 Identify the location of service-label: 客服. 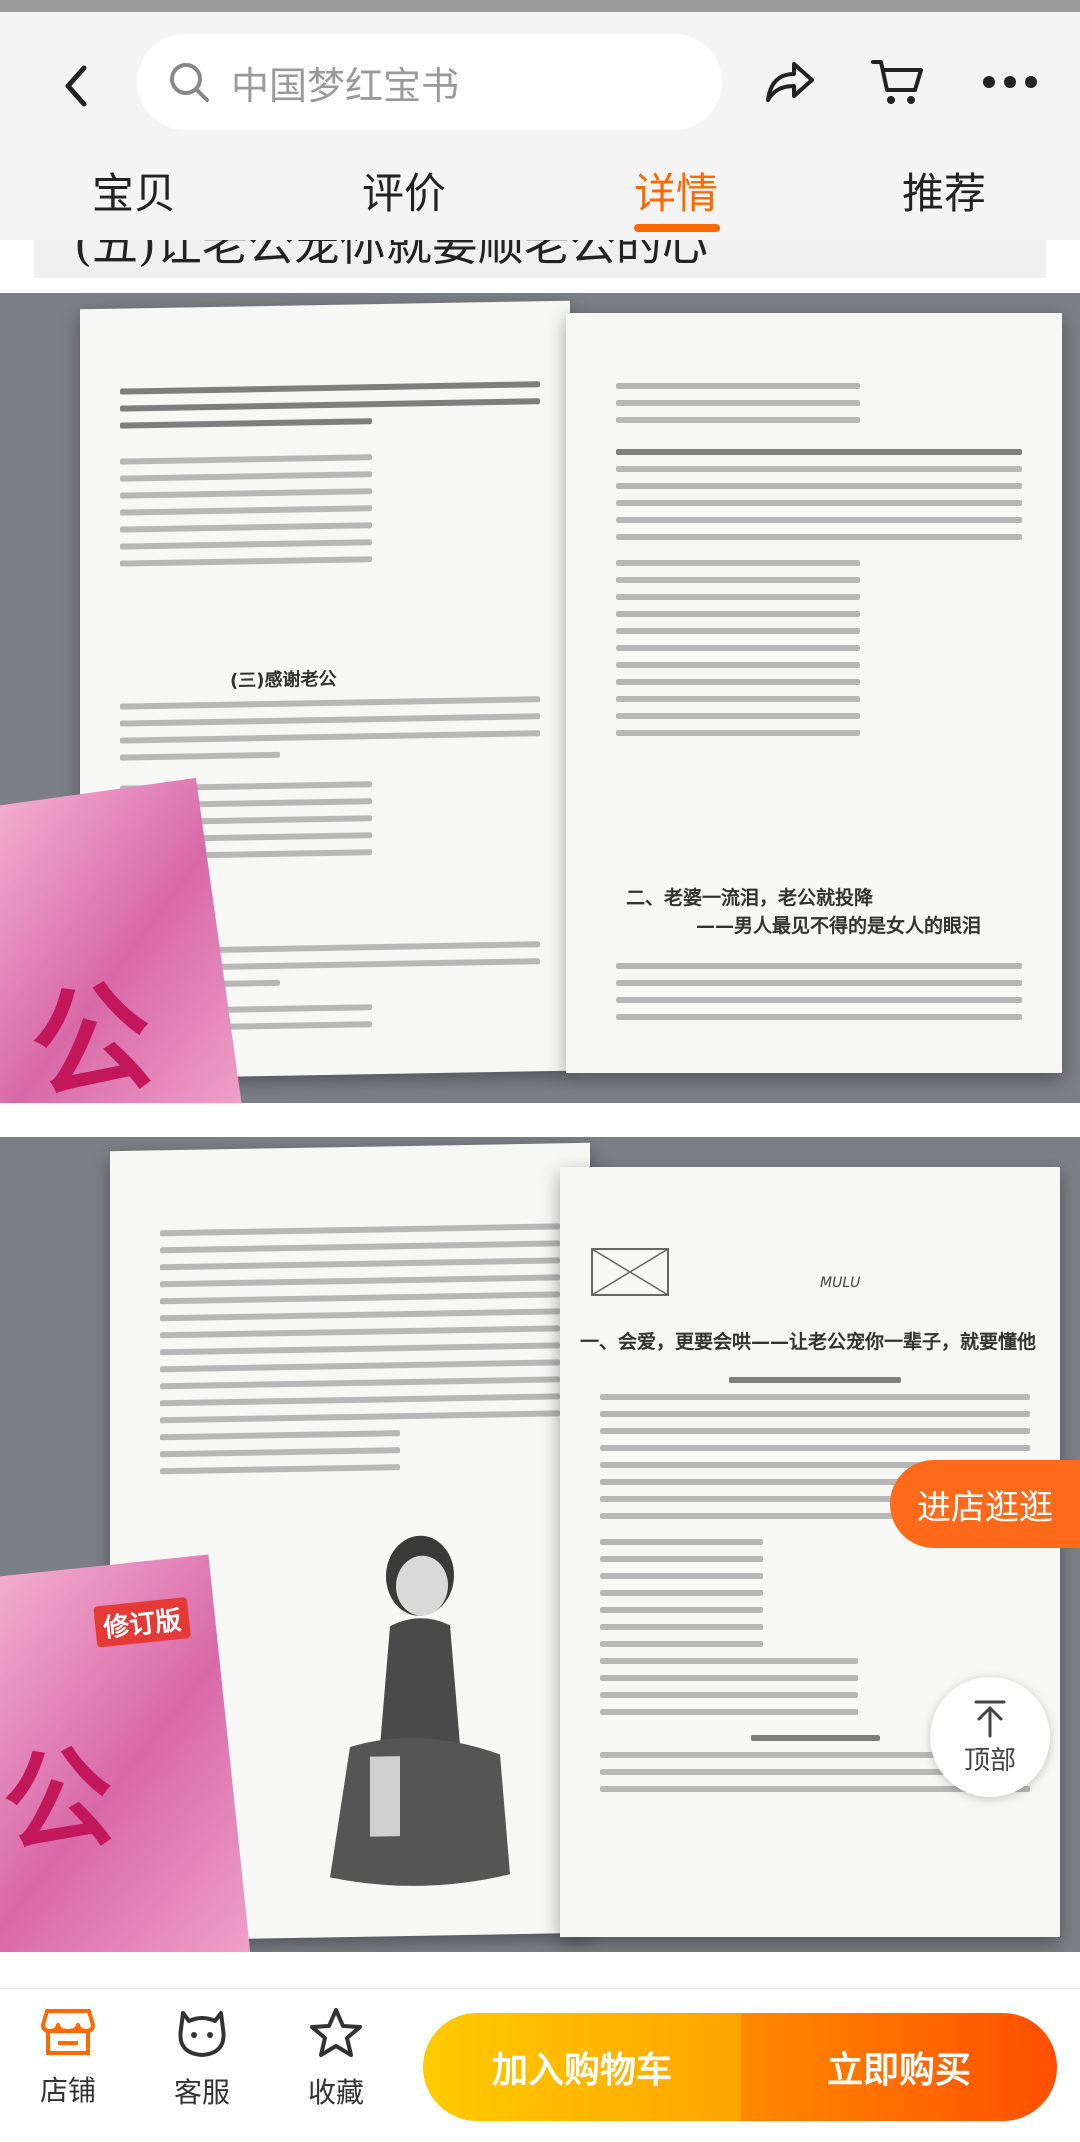
(201, 2092).